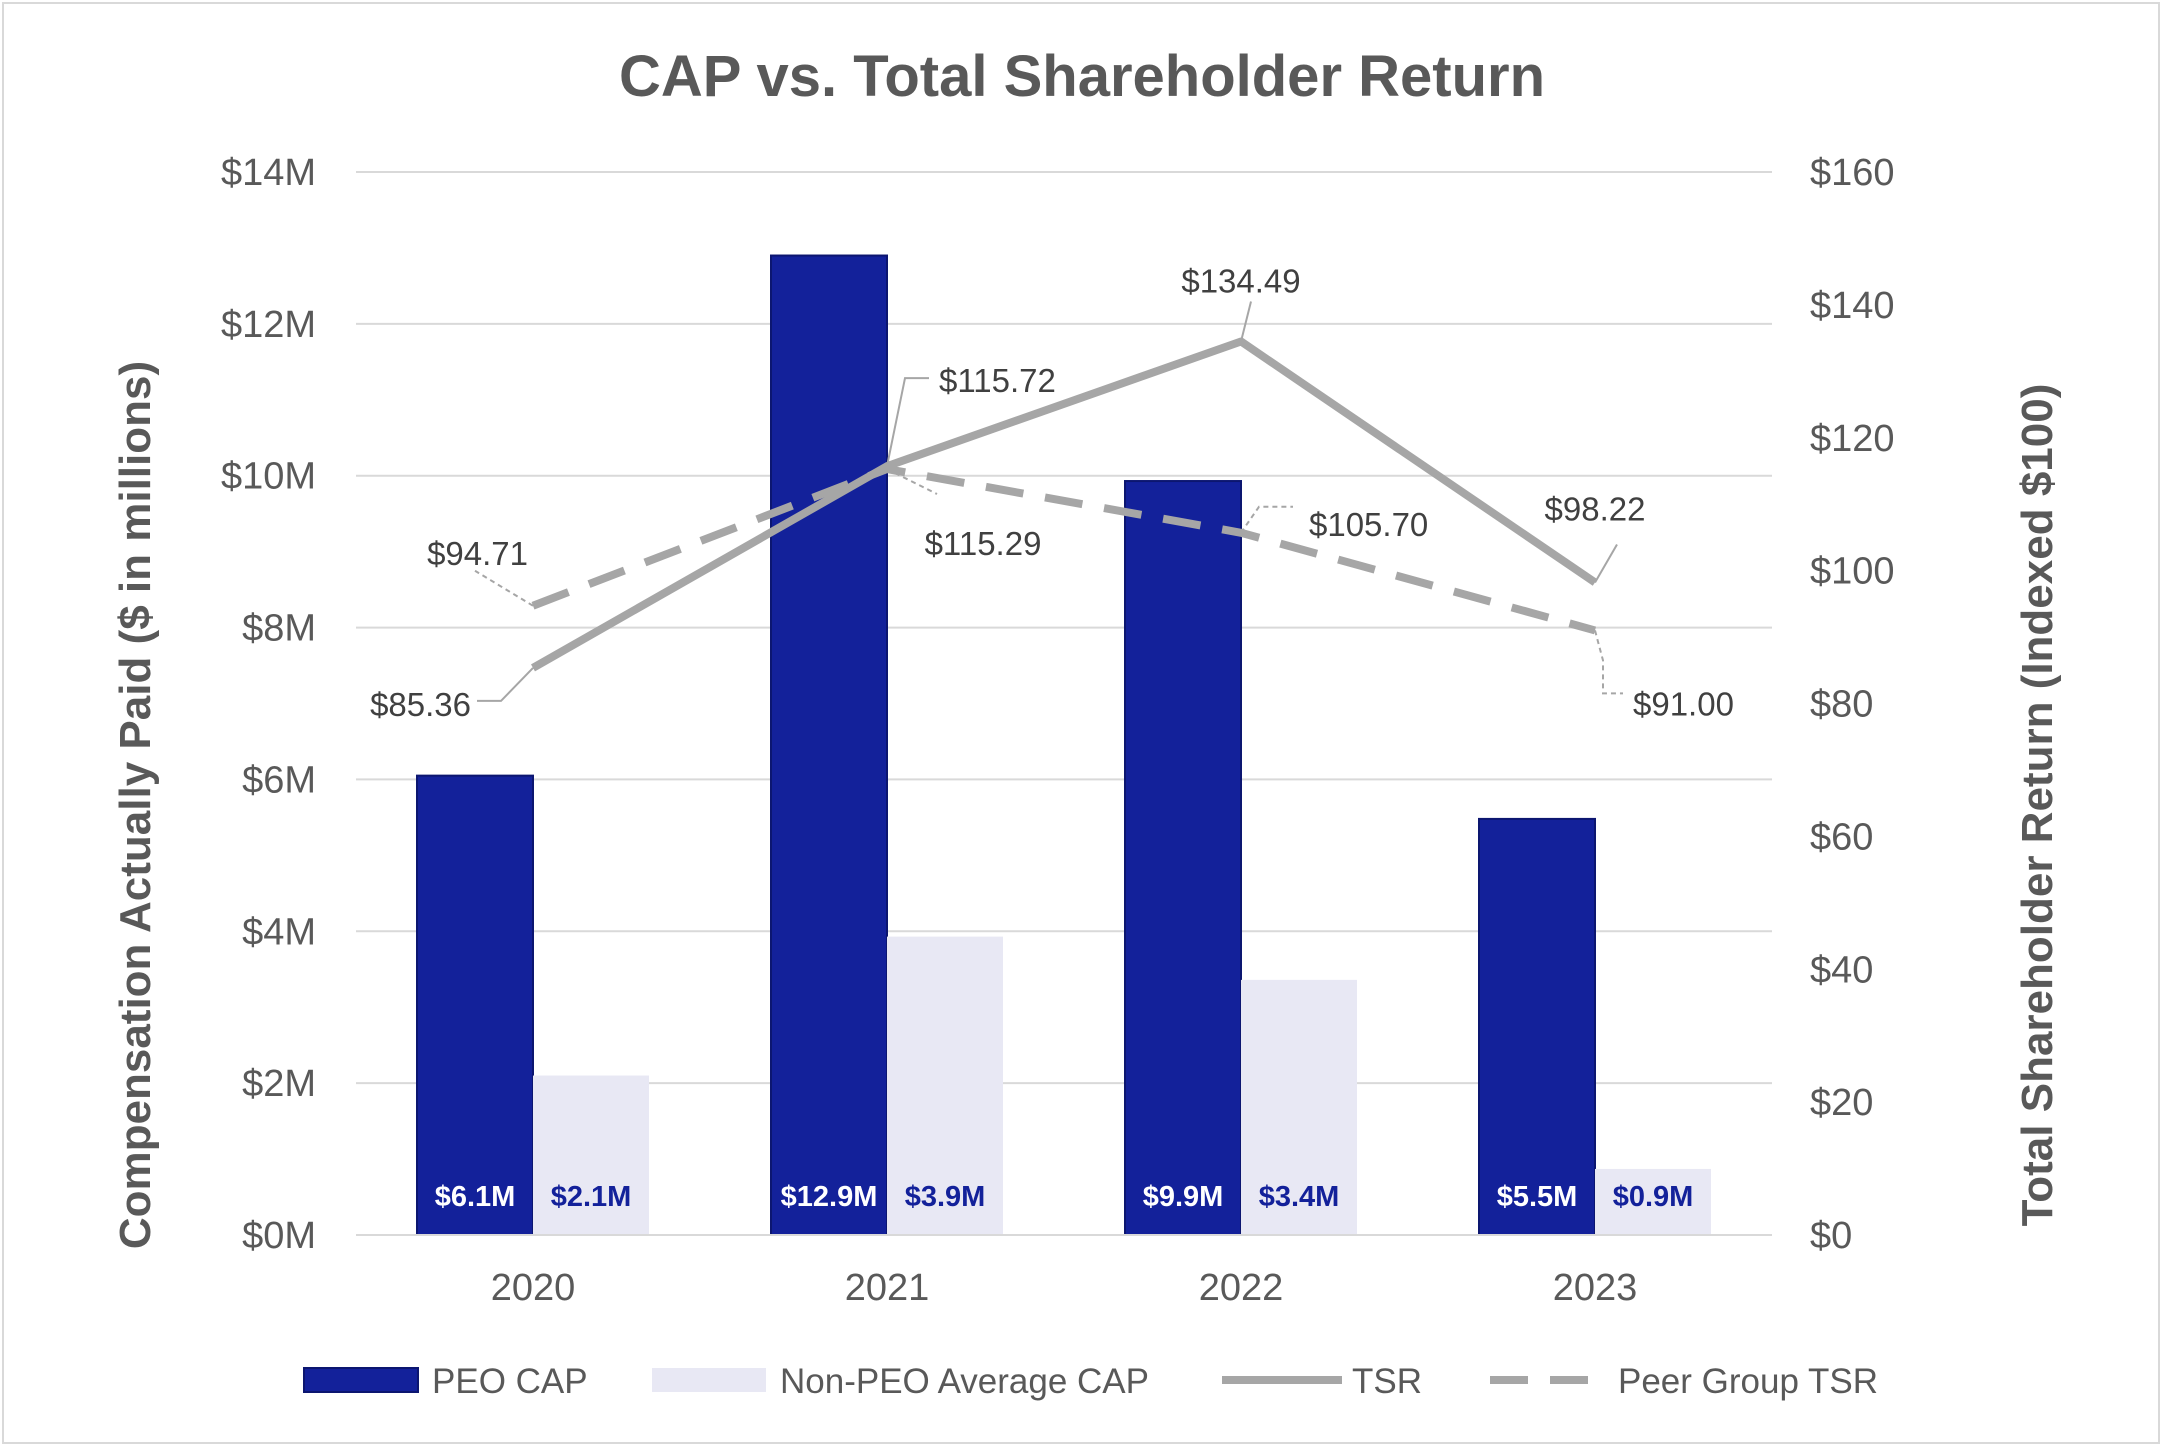  Describe the element at coordinates (1841, 970) in the screenshot. I see `y2-tick-label: $40` at that location.